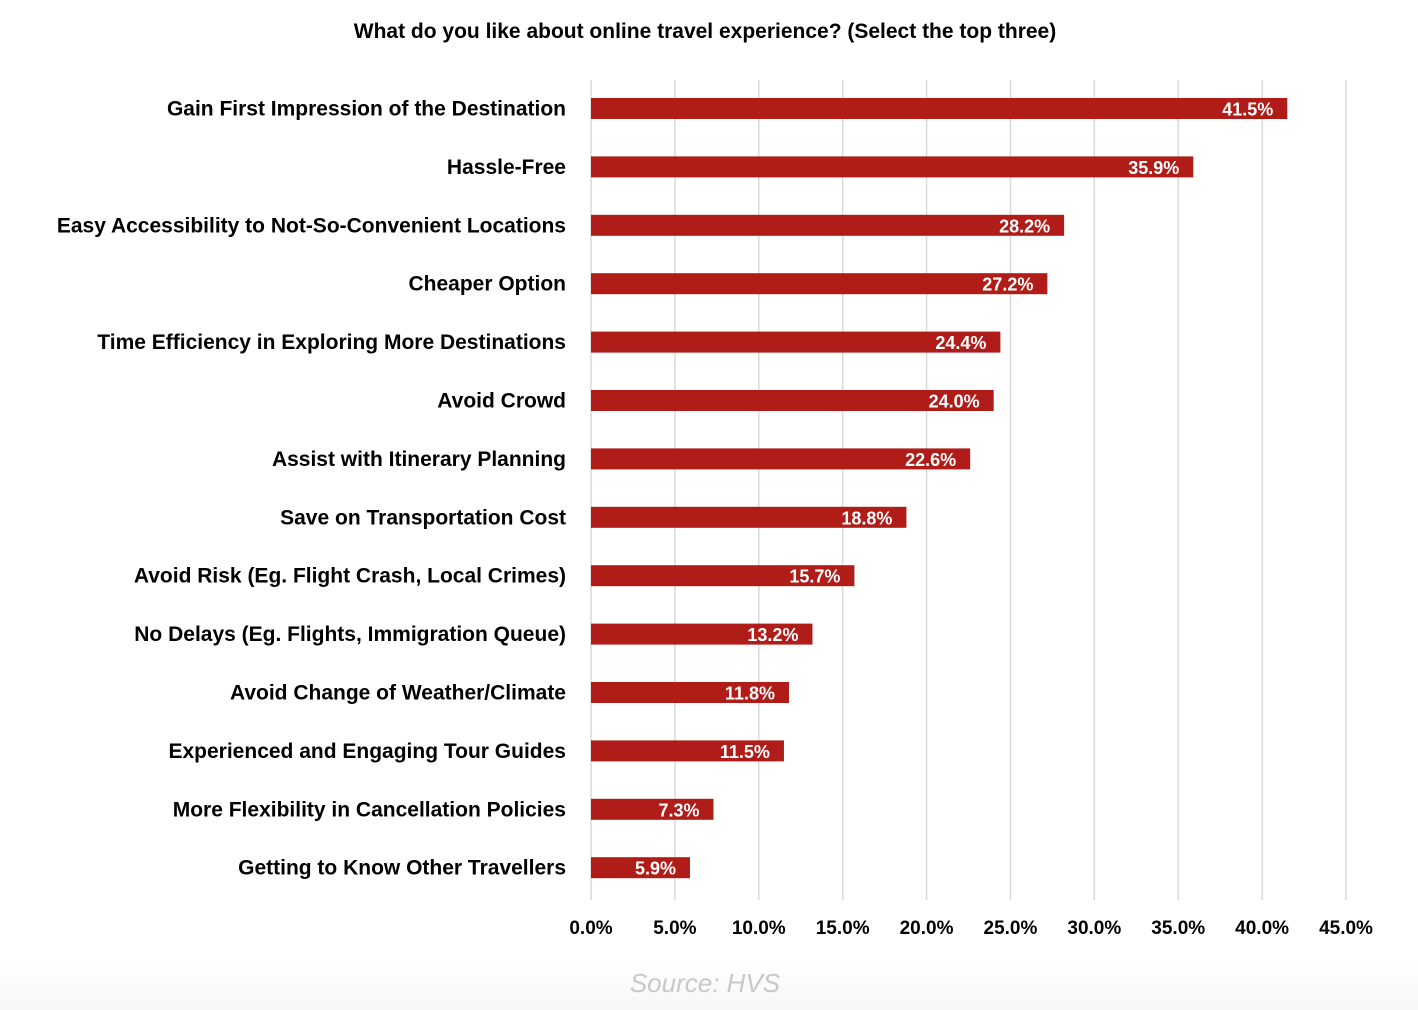 This screenshot has width=1418, height=1010. I want to click on bar-value-label: 22.6%, so click(930, 460).